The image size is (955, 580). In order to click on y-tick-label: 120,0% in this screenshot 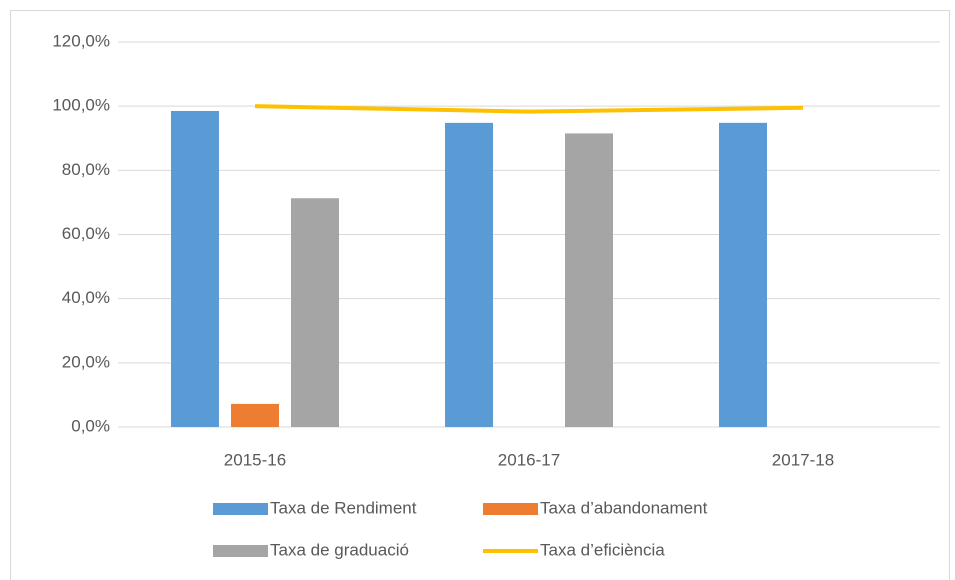, I will do `click(81, 40)`.